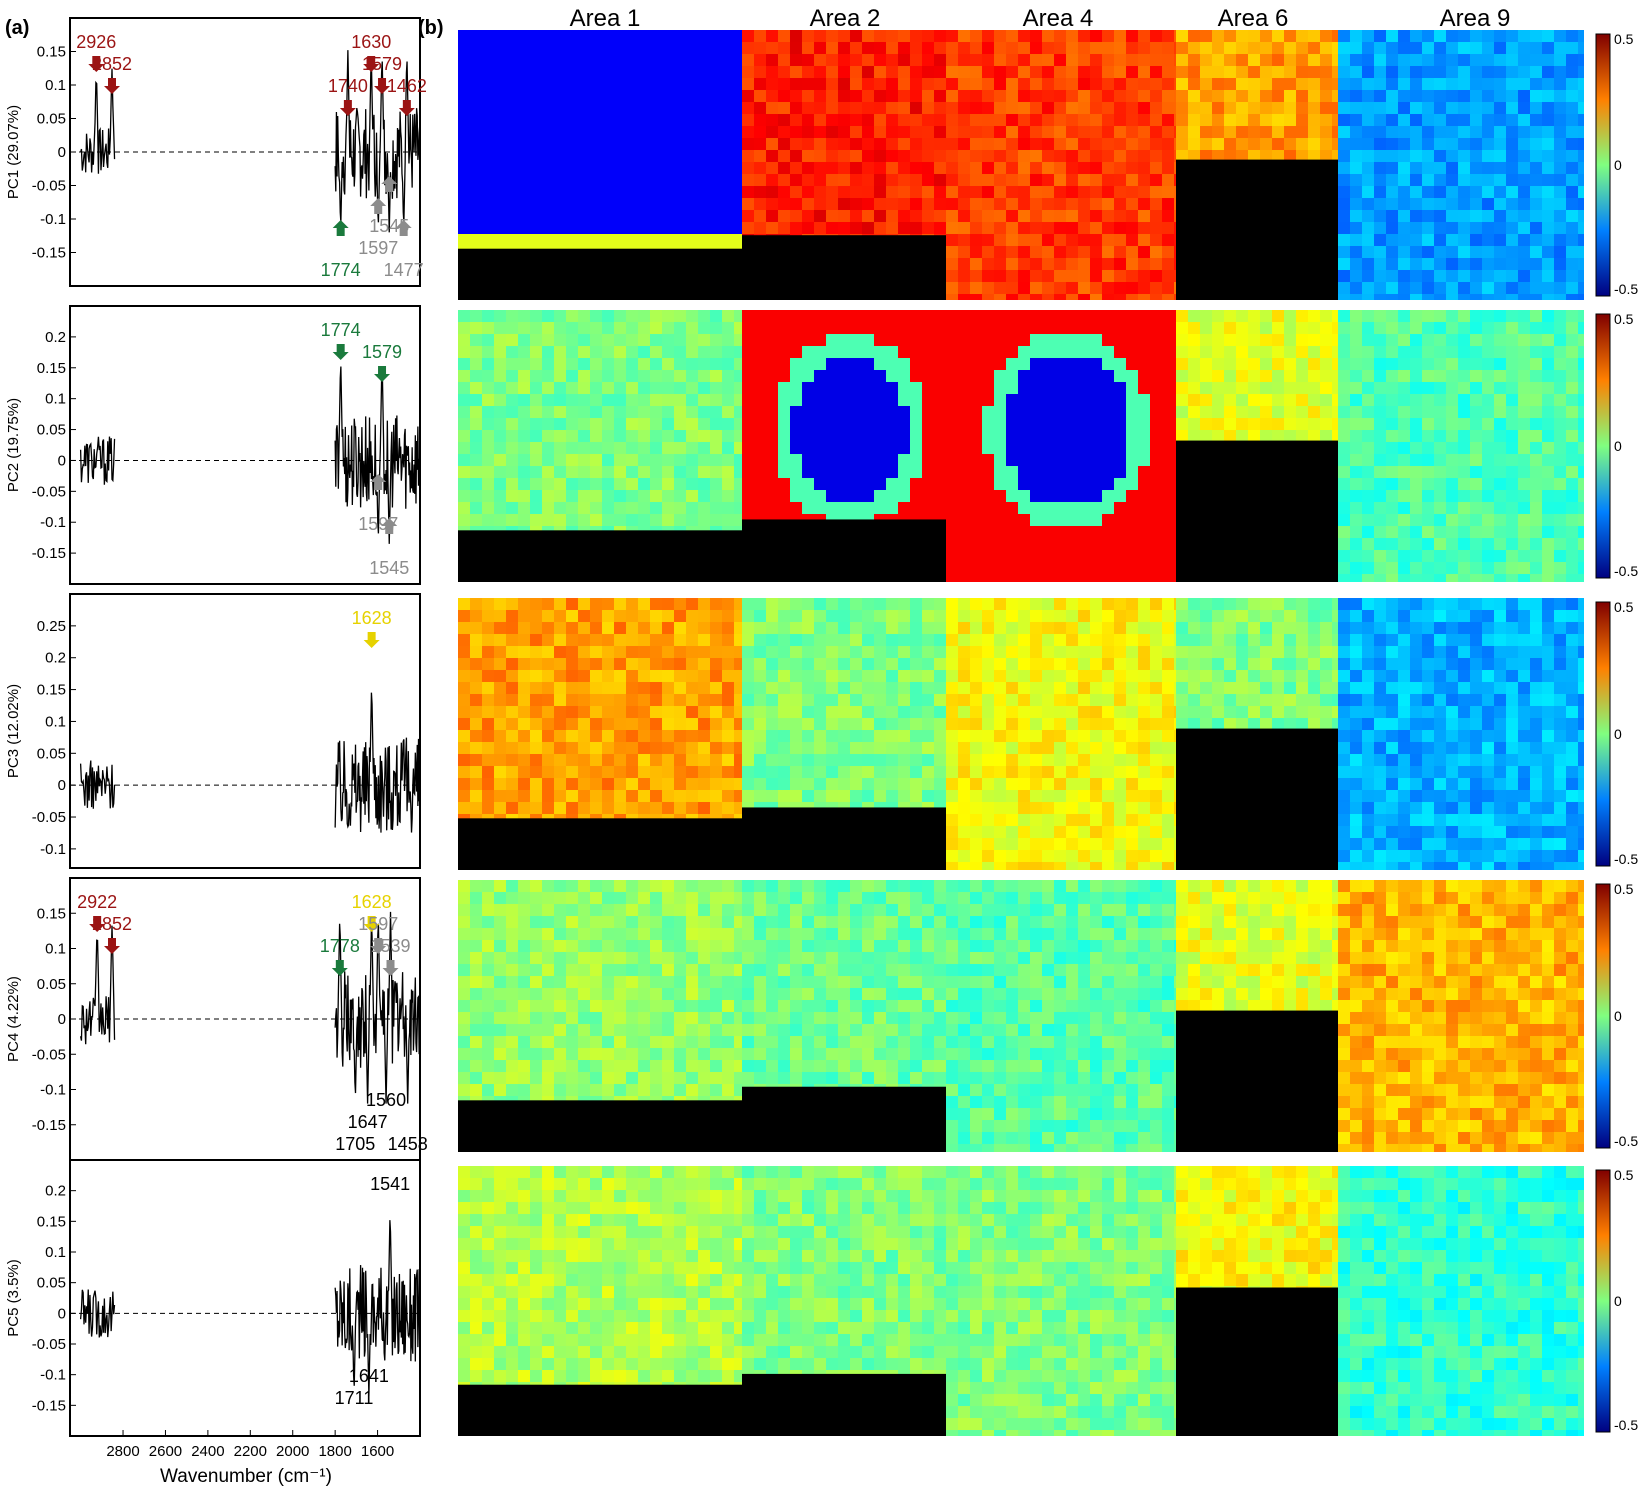 This screenshot has width=1650, height=1488. I want to click on area-titles: Area 1 Area 2 Area 4 Area 6 Area 9, so click(1040, 18).